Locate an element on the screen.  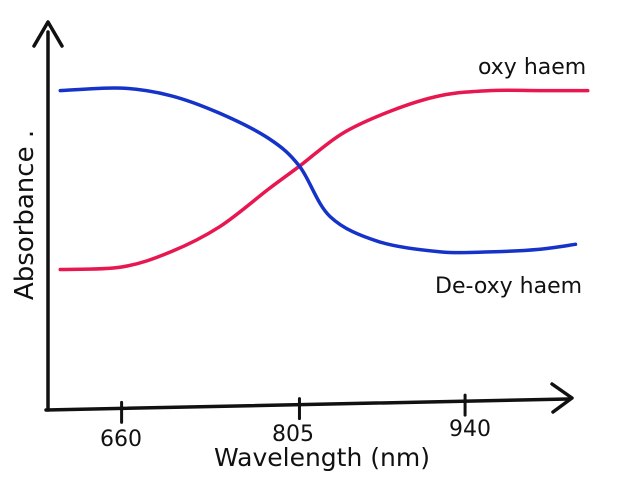
x-tick-label-805: 805 is located at coordinates (293, 434).